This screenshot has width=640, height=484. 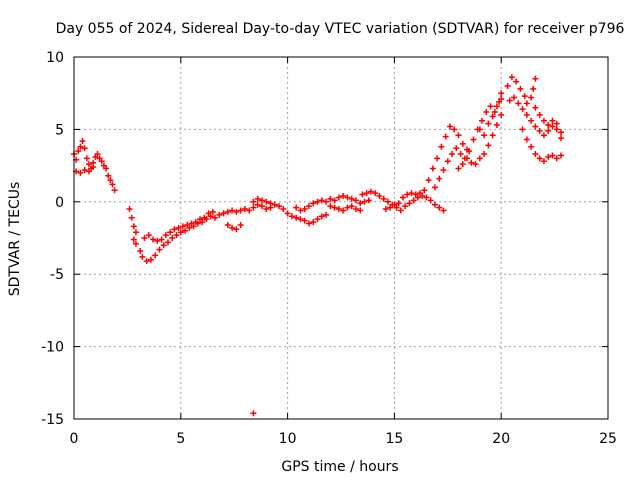 I want to click on y-tick-label: -5, so click(x=57, y=275).